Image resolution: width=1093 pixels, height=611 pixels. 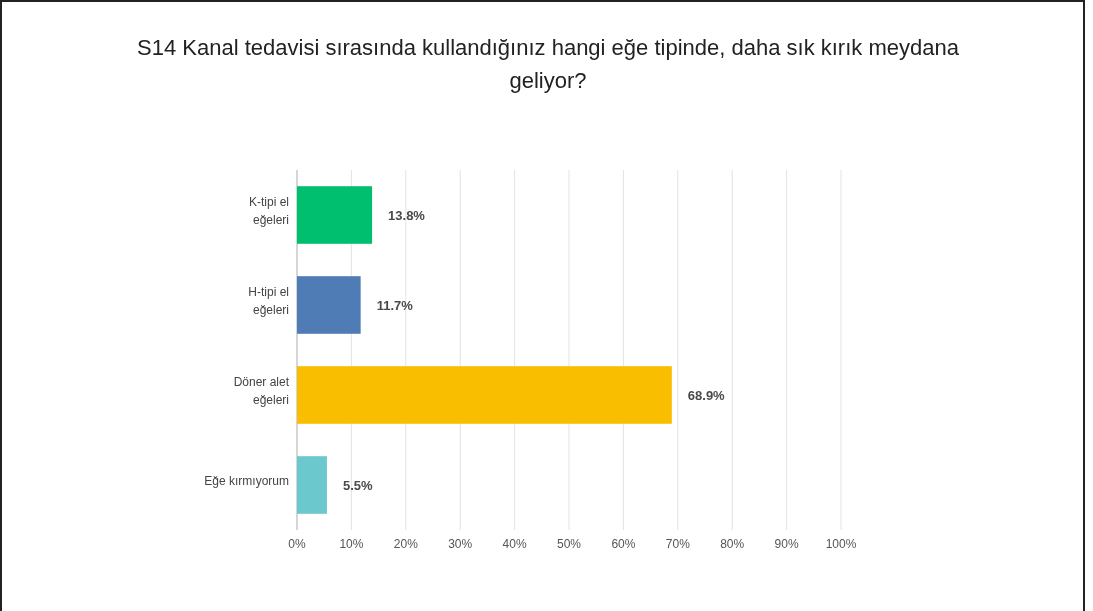 I want to click on x-tick-label: 0%, so click(x=297, y=544).